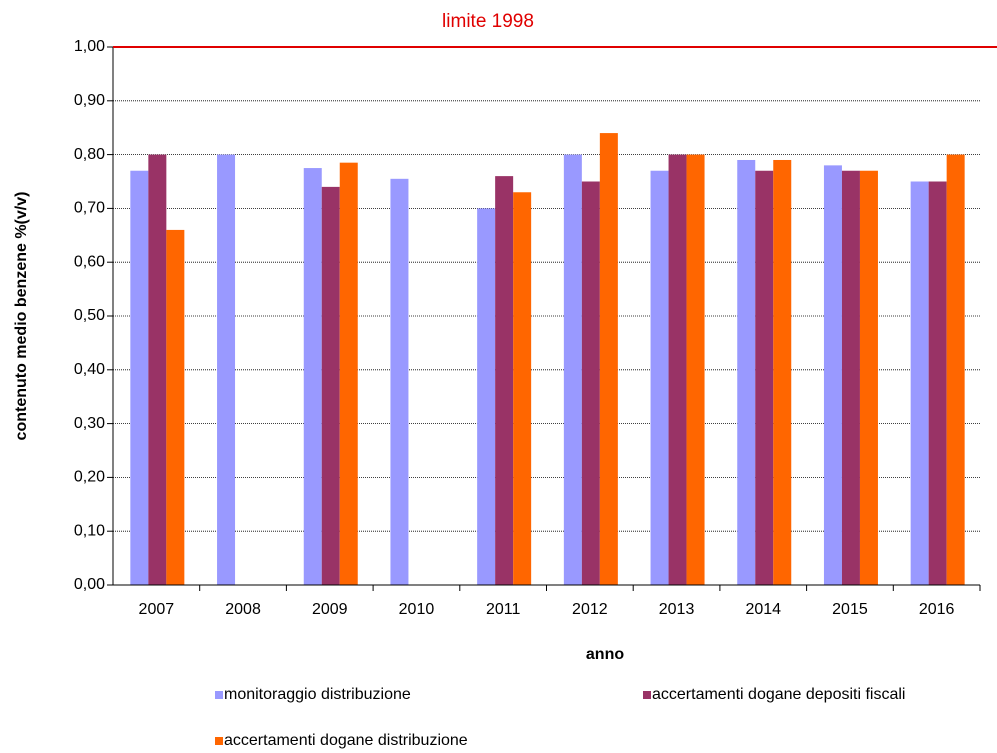 The width and height of the screenshot is (997, 753). What do you see at coordinates (89, 315) in the screenshot?
I see `y-tick-label: 0,50` at bounding box center [89, 315].